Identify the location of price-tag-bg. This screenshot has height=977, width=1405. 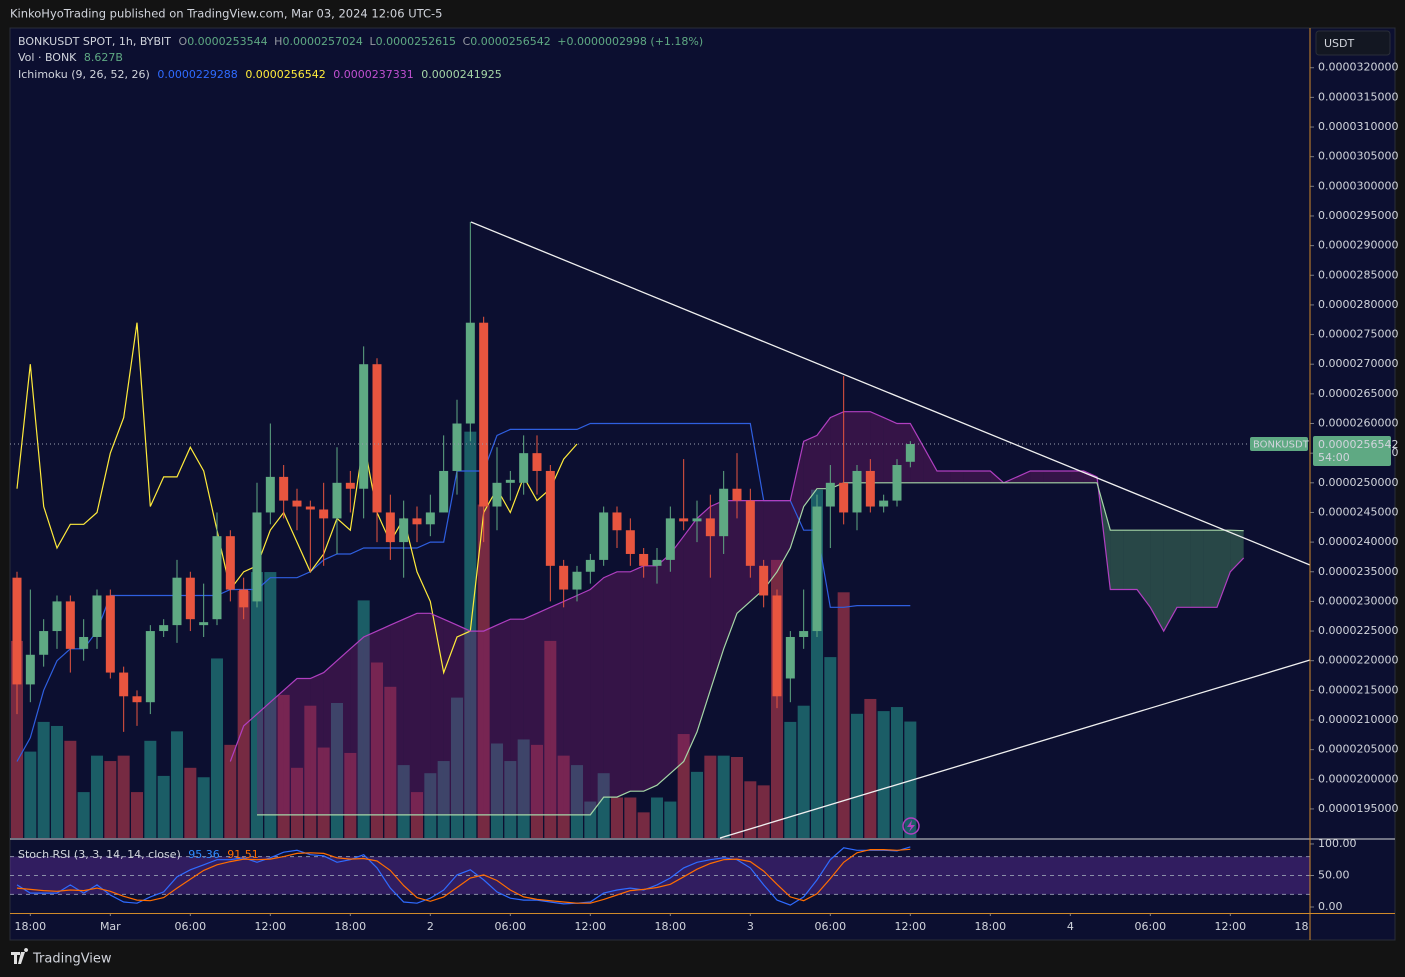
(1352, 451).